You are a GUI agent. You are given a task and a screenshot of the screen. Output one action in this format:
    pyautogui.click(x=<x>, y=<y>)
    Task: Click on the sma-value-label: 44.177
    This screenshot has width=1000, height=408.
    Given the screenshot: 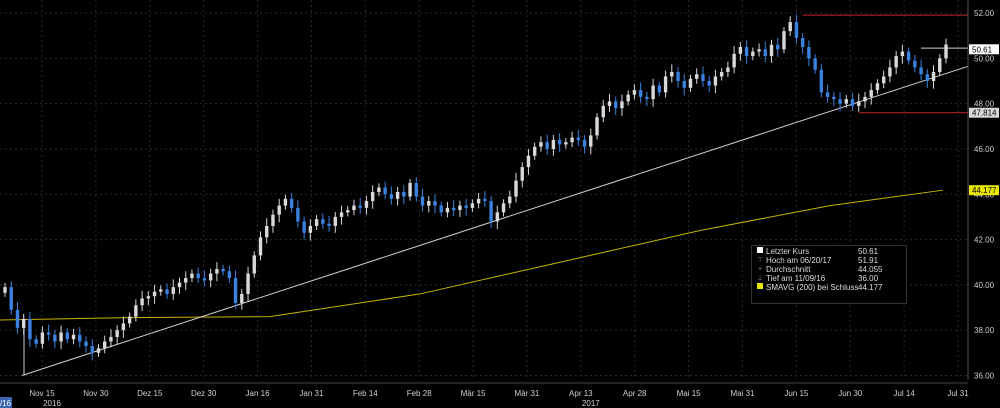 What is the action you would take?
    pyautogui.click(x=984, y=190)
    